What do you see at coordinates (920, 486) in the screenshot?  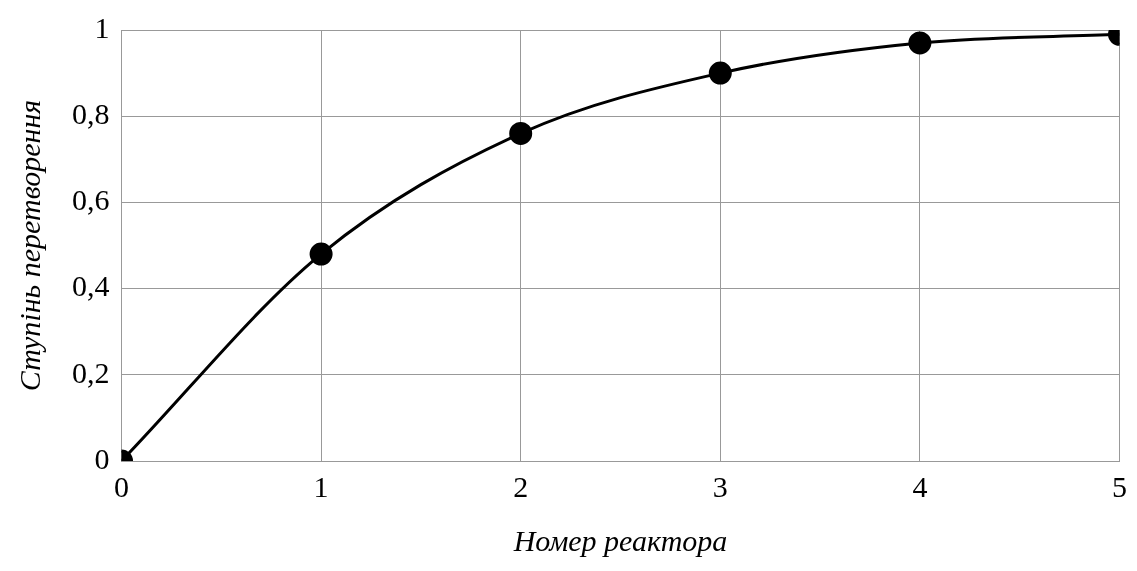 I see `x-tick-label: 4` at bounding box center [920, 486].